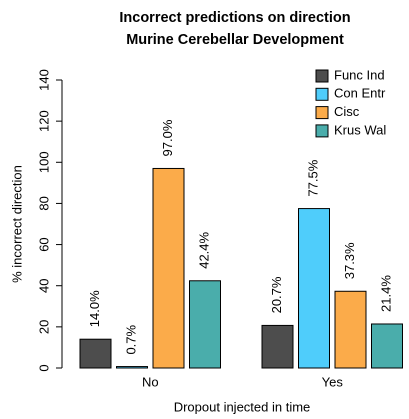 The width and height of the screenshot is (409, 419). Describe the element at coordinates (242, 406) in the screenshot. I see `x-axis-label: Dropout injected in time` at that location.